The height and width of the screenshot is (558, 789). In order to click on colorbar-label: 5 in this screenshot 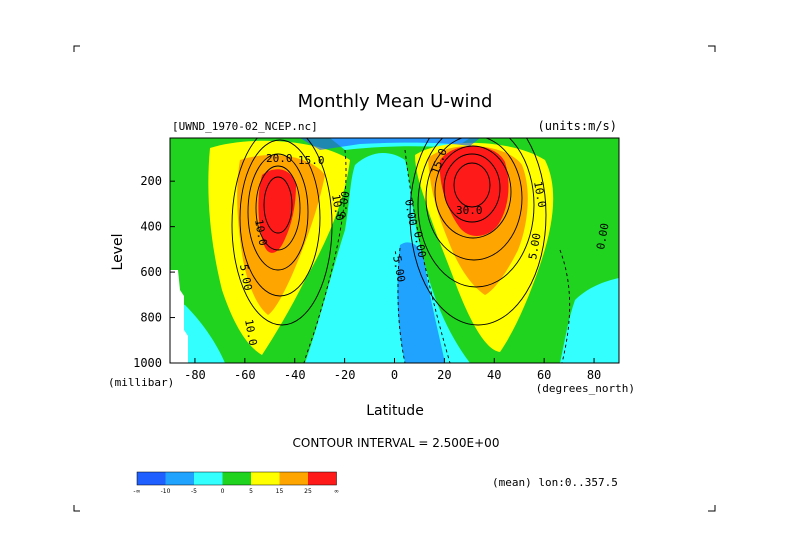, I will do `click(251, 491)`.